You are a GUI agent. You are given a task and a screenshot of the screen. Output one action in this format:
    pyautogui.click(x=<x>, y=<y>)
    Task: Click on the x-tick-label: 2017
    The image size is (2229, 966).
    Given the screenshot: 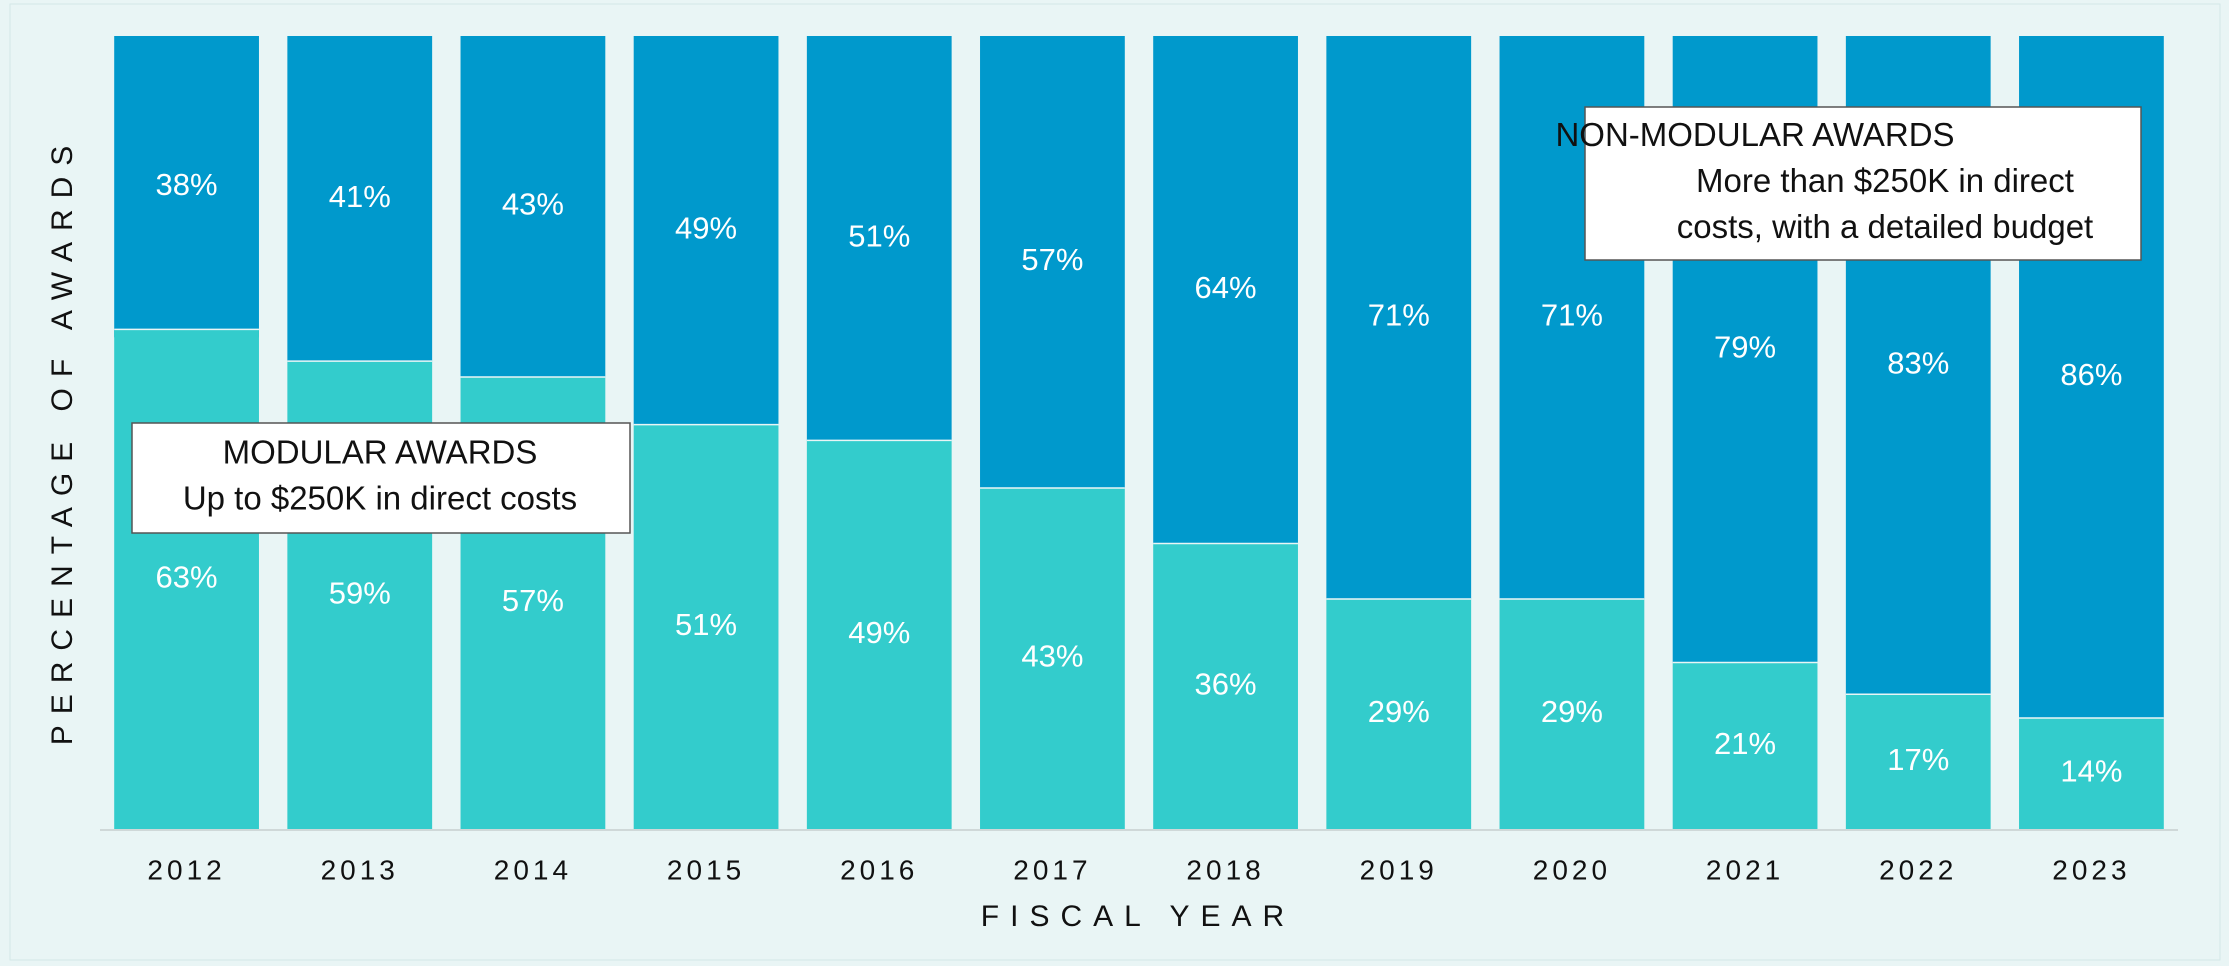 What is the action you would take?
    pyautogui.click(x=1052, y=869)
    